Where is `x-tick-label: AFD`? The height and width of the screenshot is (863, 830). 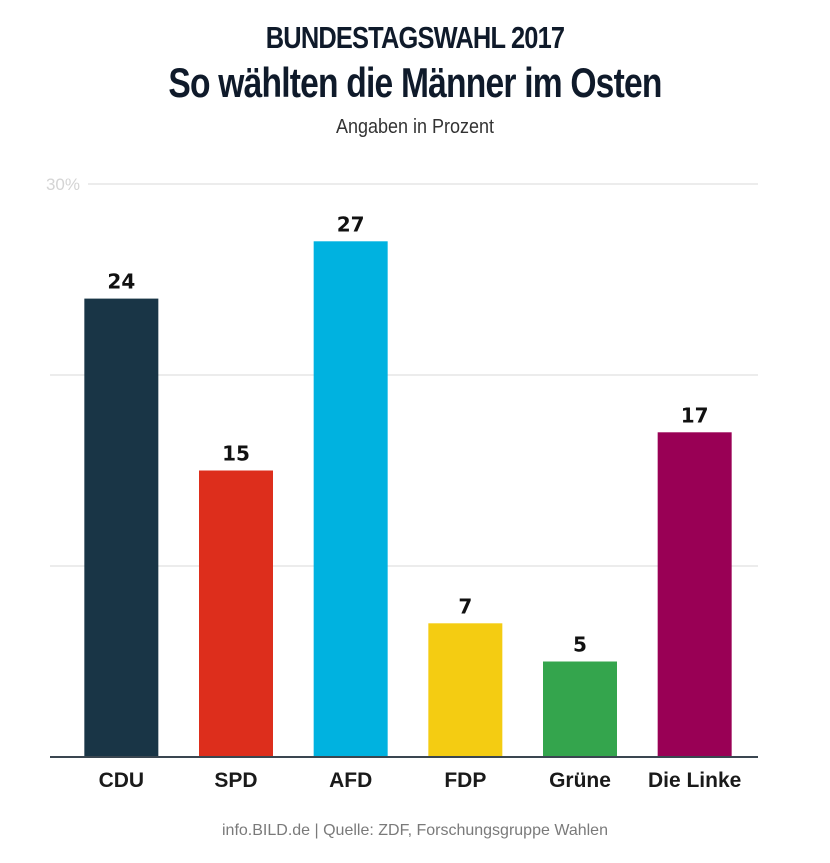
x-tick-label: AFD is located at coordinates (350, 780).